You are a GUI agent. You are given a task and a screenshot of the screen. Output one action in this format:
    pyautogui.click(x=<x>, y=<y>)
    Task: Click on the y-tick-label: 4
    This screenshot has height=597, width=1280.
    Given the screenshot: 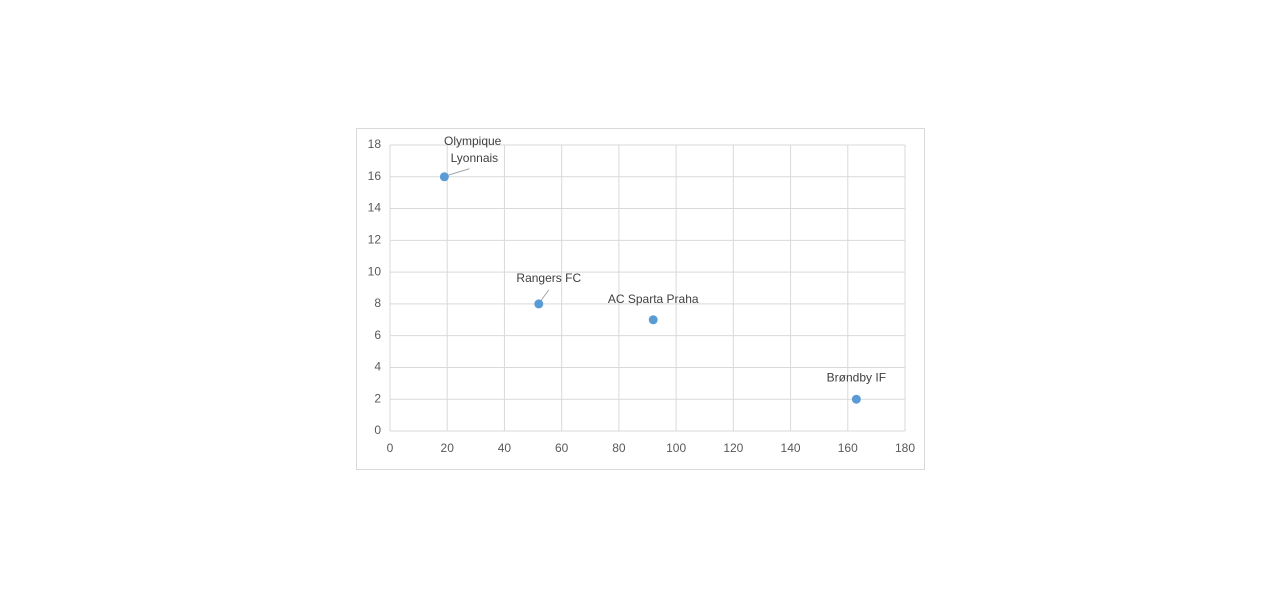 What is the action you would take?
    pyautogui.click(x=377, y=367)
    